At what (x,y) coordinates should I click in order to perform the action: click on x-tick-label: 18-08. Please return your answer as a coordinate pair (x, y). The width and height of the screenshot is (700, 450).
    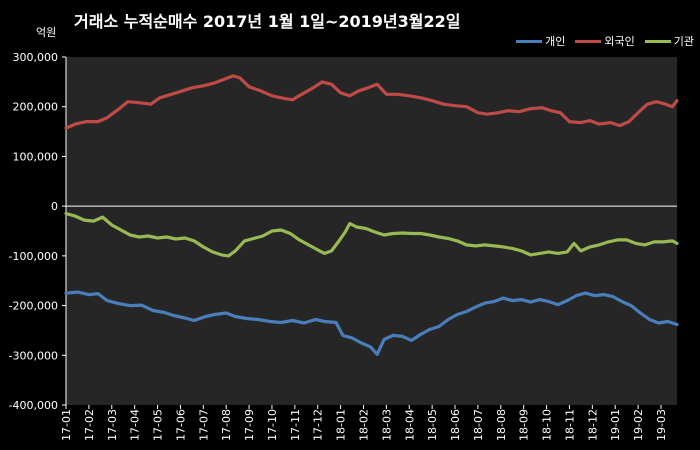
    Looking at the image, I should click on (501, 425).